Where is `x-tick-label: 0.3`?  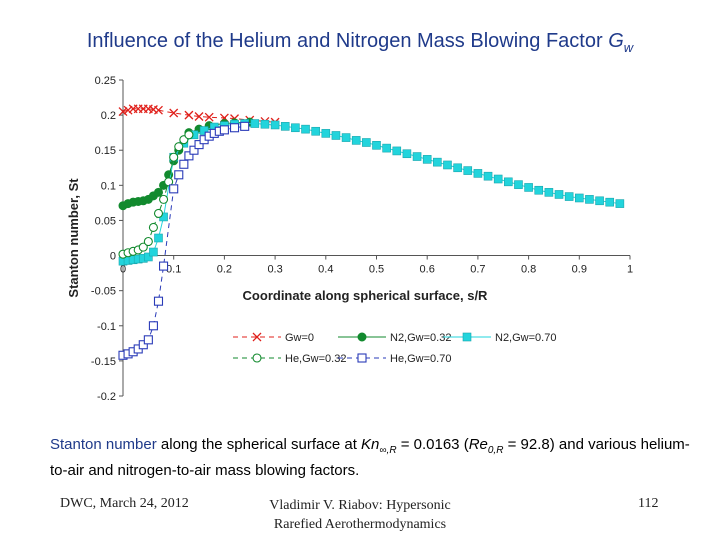 x-tick-label: 0.3 is located at coordinates (274, 270).